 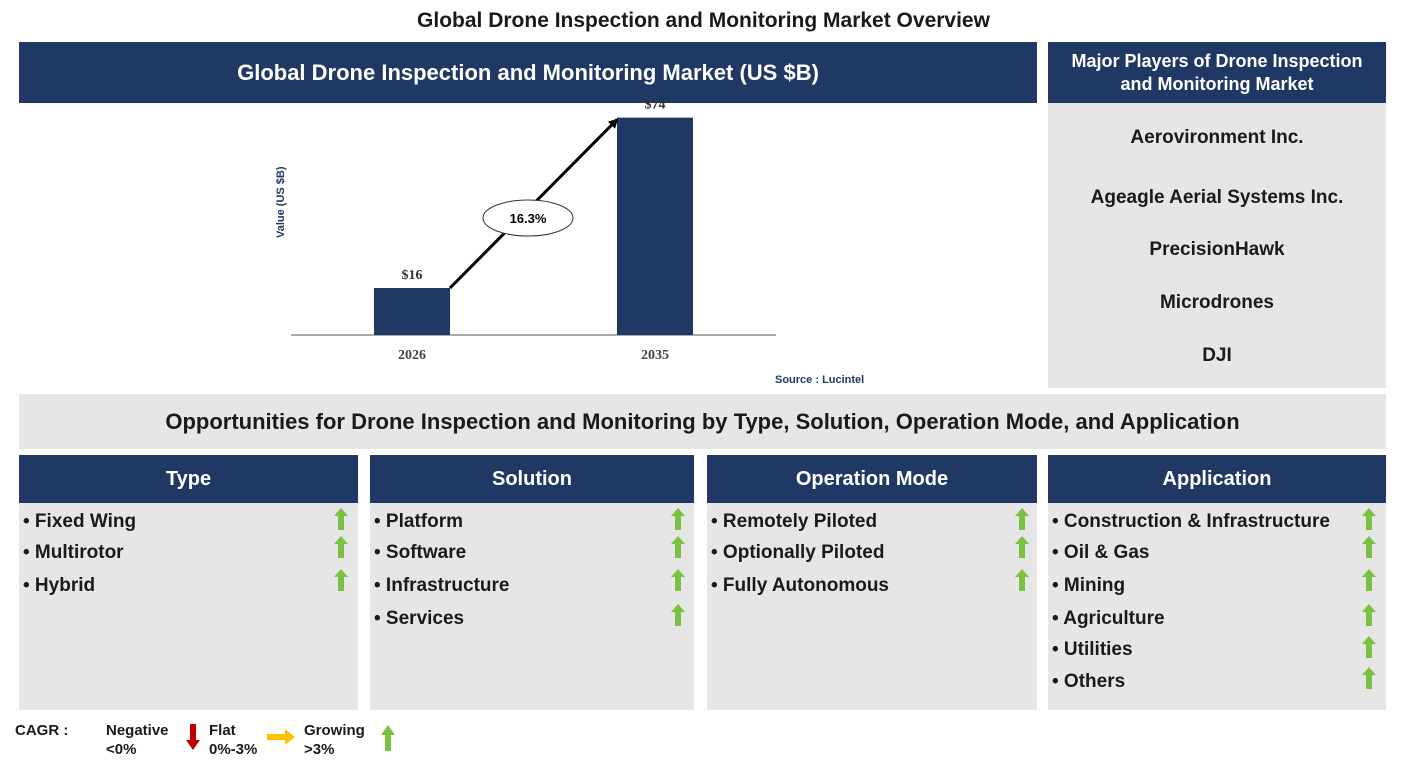 What do you see at coordinates (137, 740) in the screenshot?
I see `legend-negative: Negative <0%` at bounding box center [137, 740].